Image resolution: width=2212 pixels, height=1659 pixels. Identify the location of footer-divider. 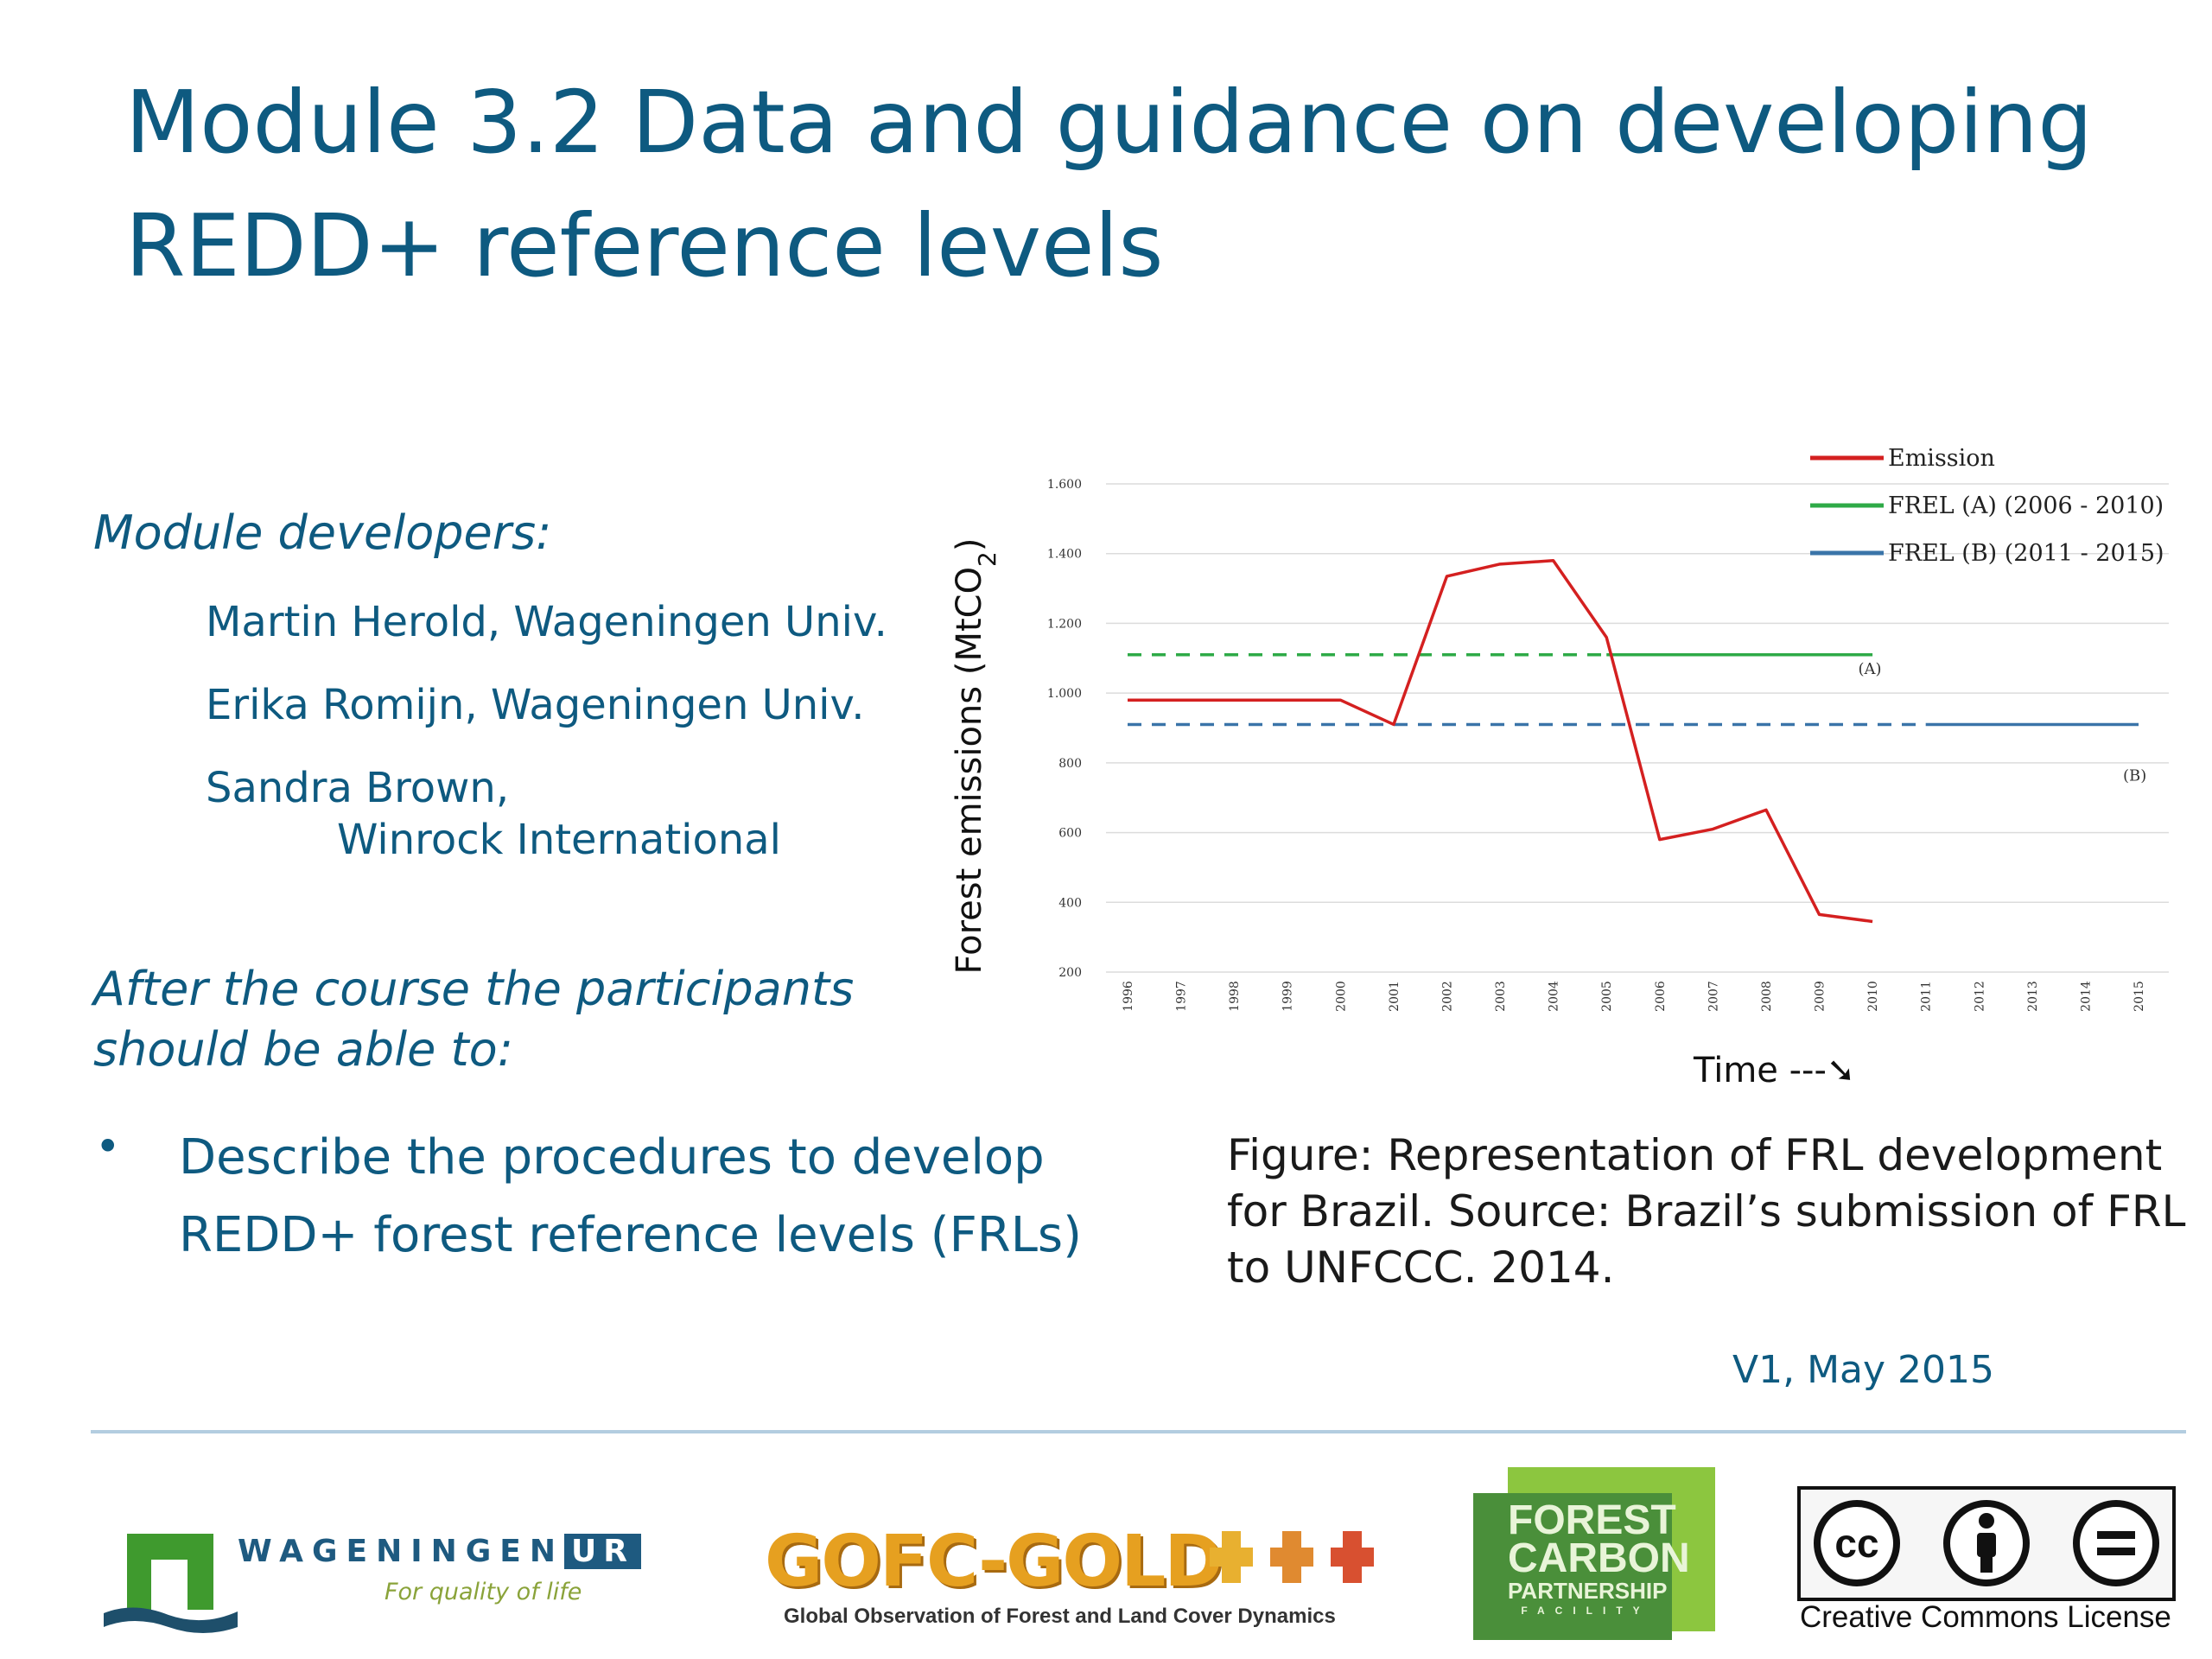
(1138, 1431).